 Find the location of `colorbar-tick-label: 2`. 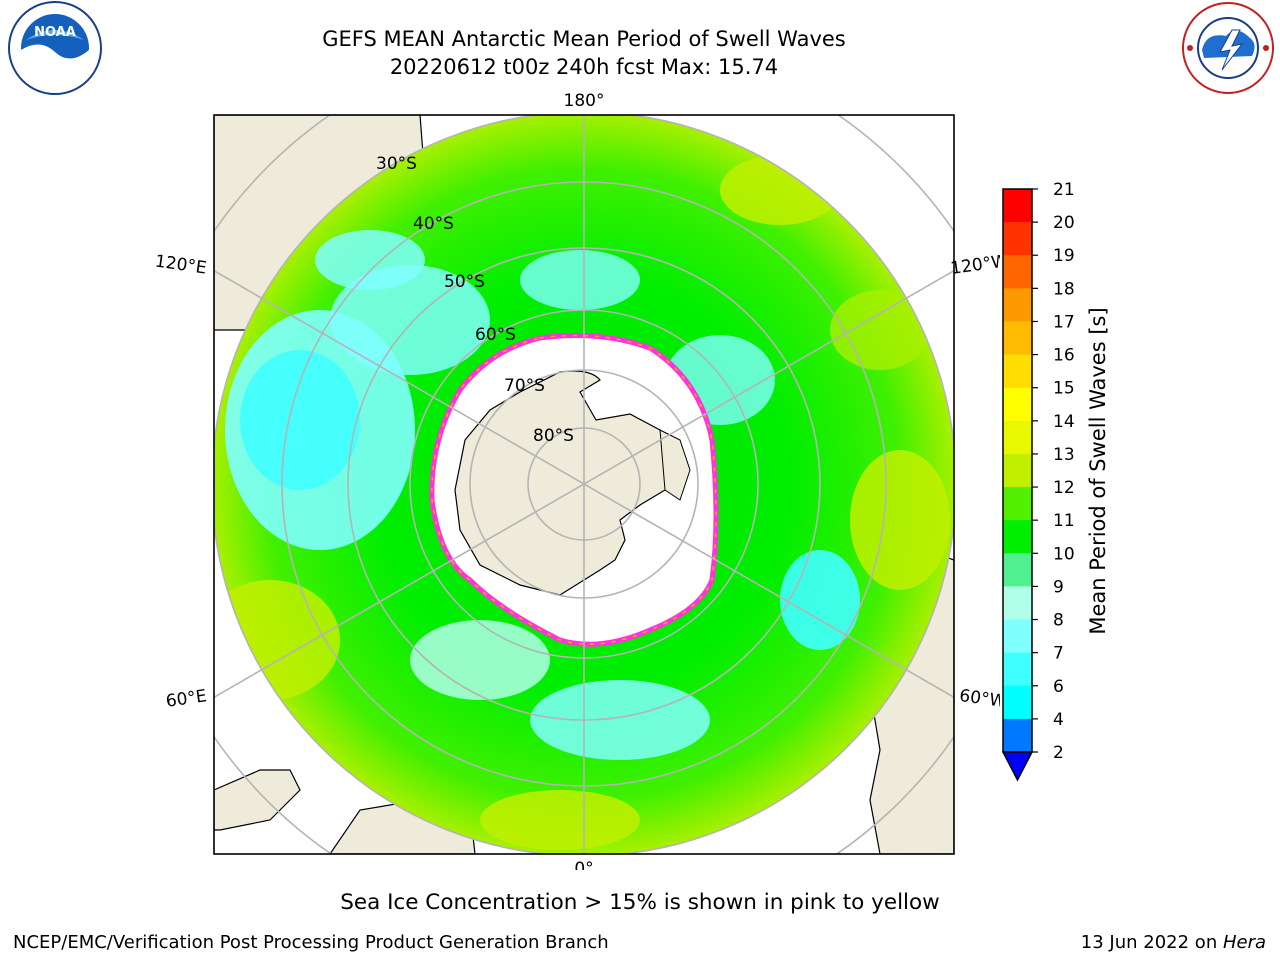

colorbar-tick-label: 2 is located at coordinates (1058, 753).